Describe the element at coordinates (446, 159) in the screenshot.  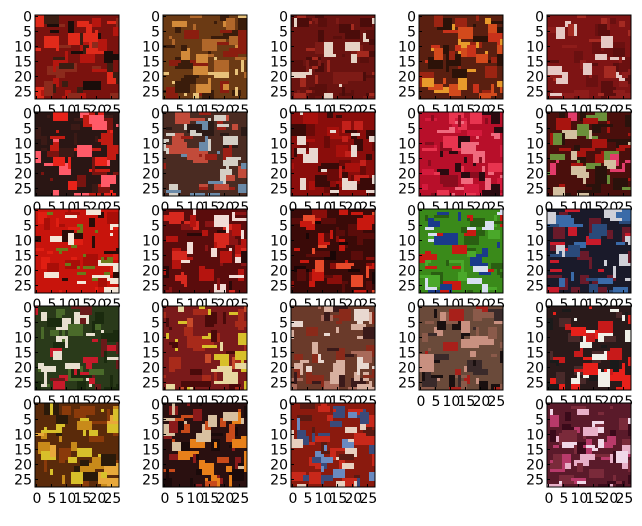
I see `subplot-r1-c3: 0 5 10 15 20 25 0 5 10152025` at that location.